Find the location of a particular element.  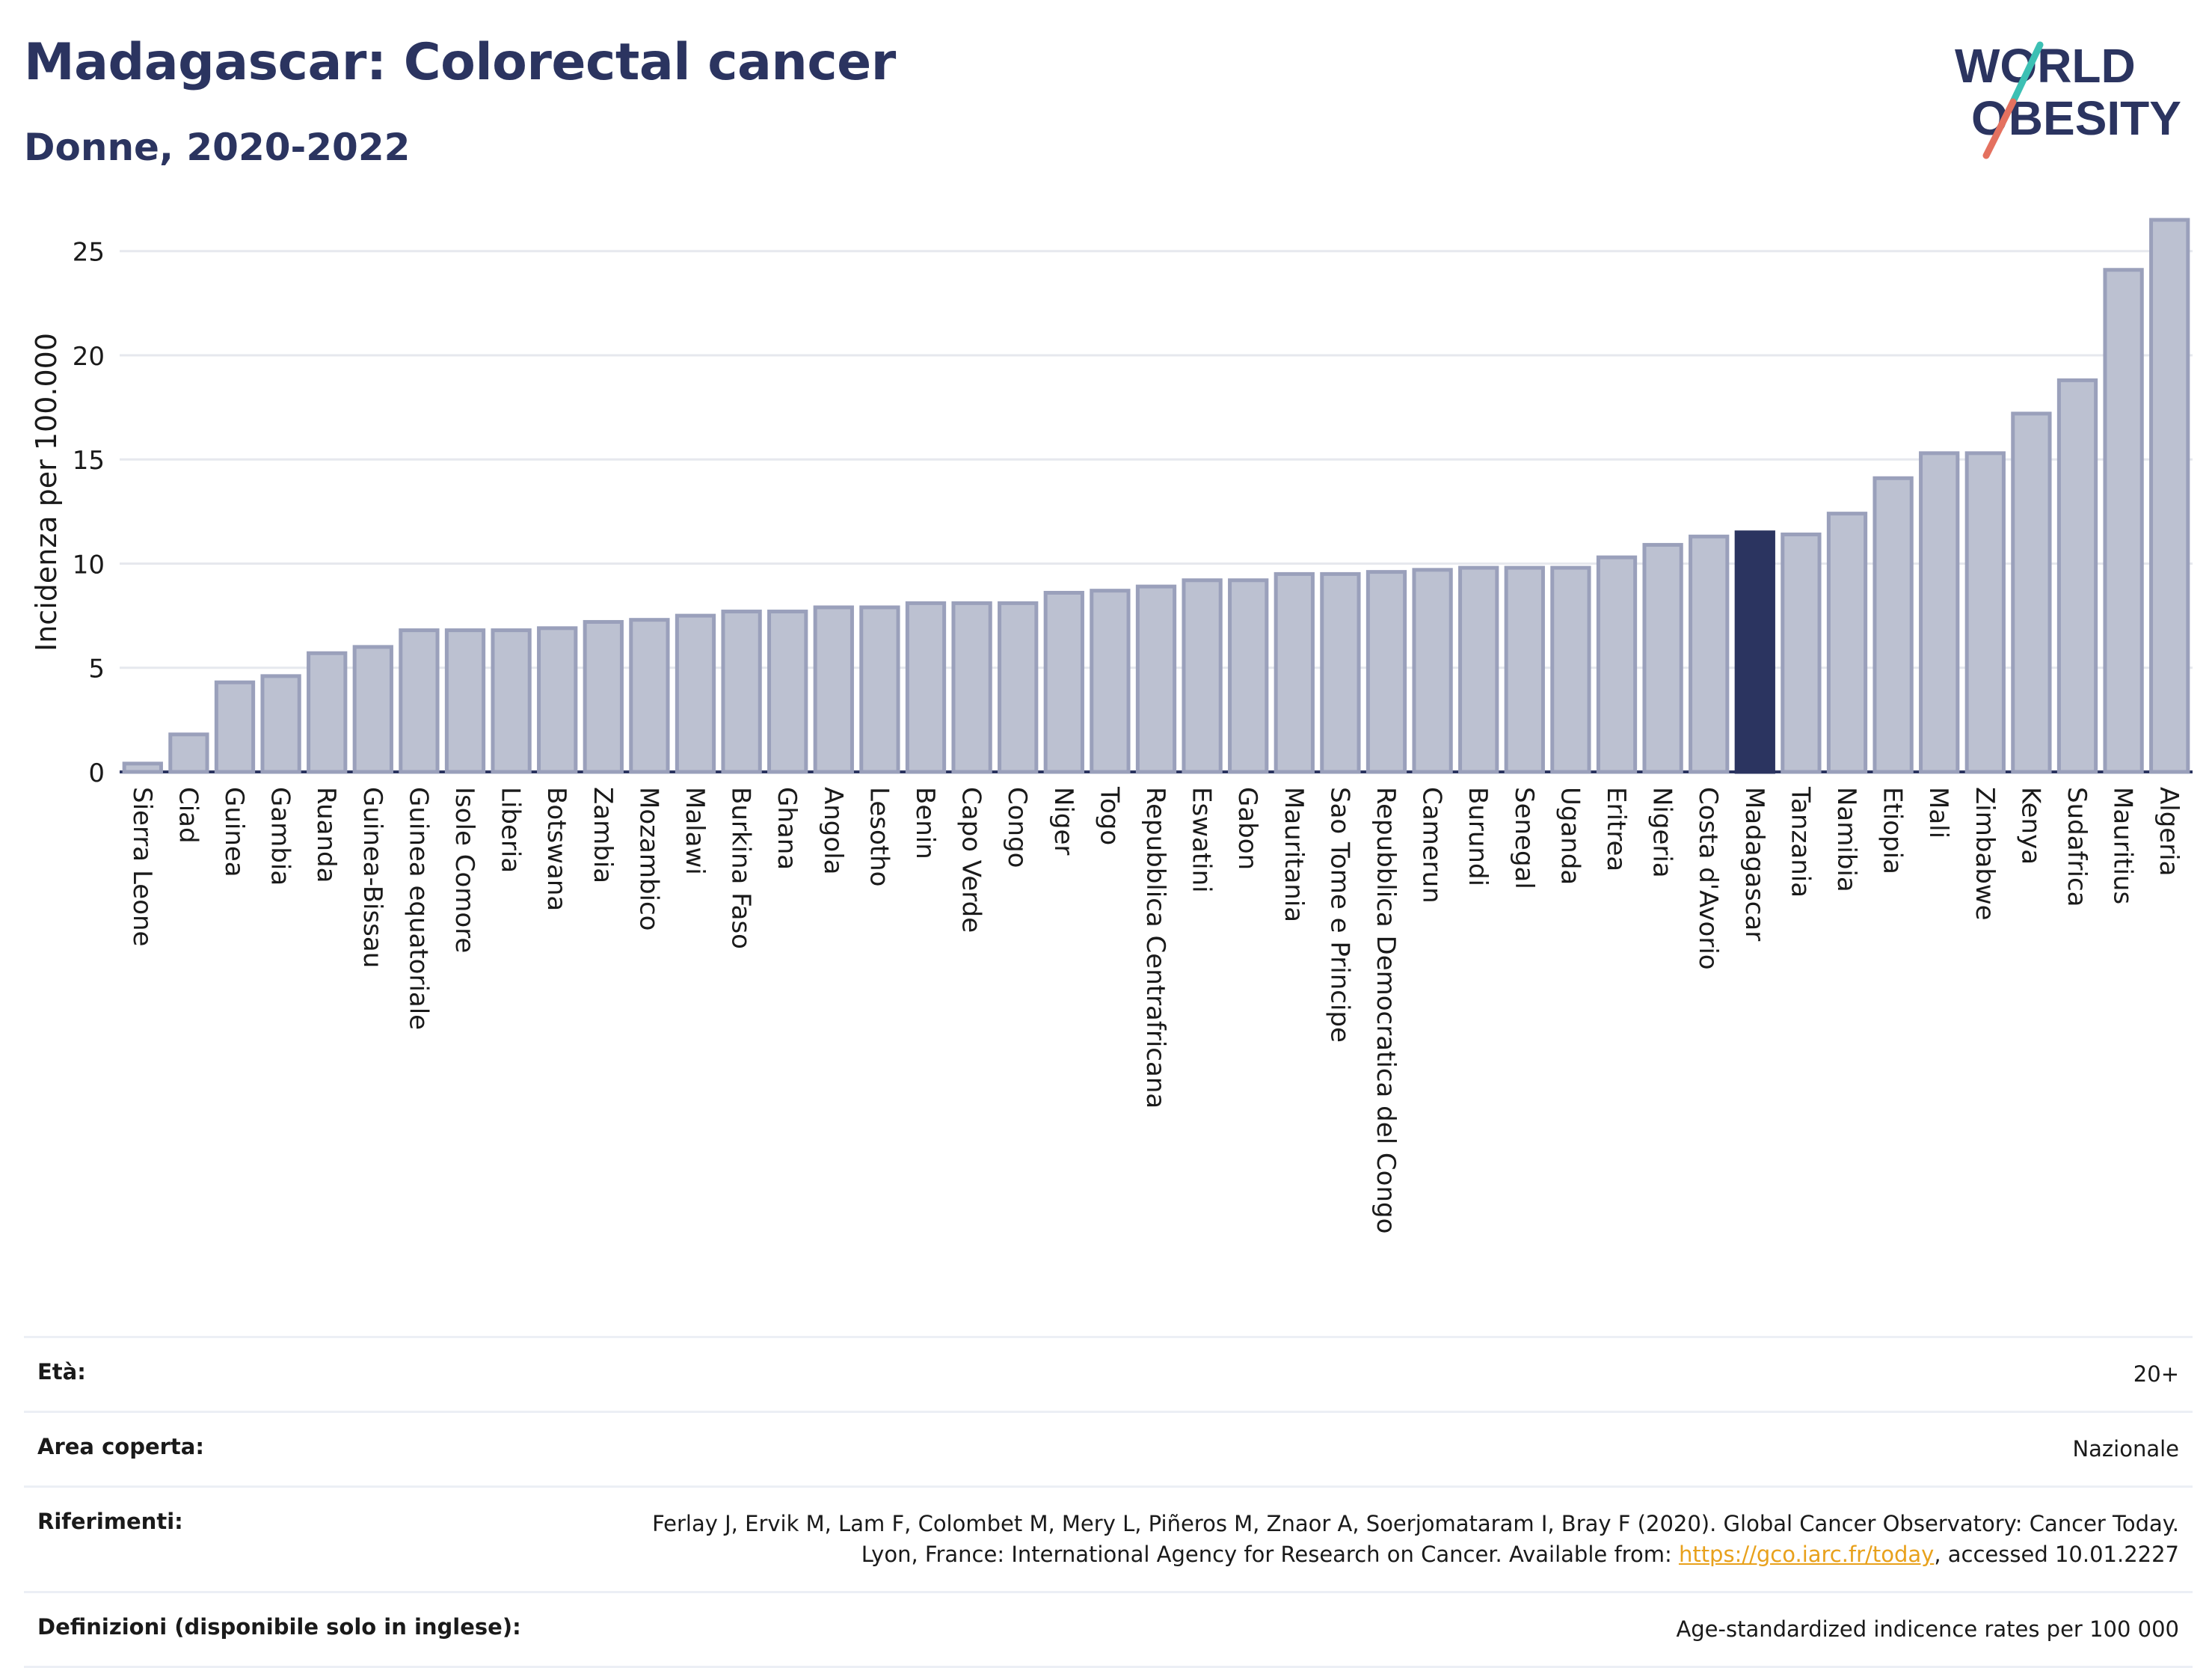

x-tick-label: Liberia is located at coordinates (511, 830).